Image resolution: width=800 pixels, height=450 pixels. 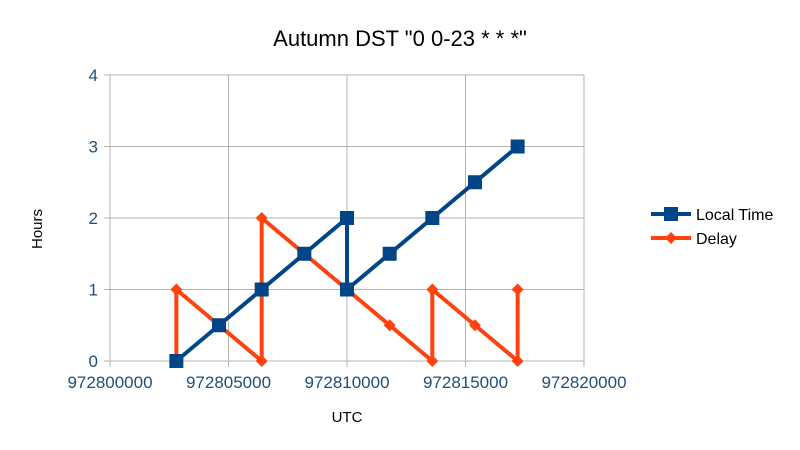 I want to click on x-tick-label: 972800000, so click(x=109, y=382).